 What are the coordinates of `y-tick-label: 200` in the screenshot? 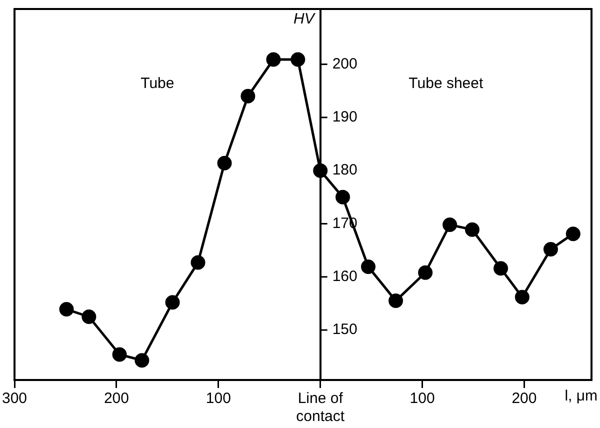 It's located at (345, 63).